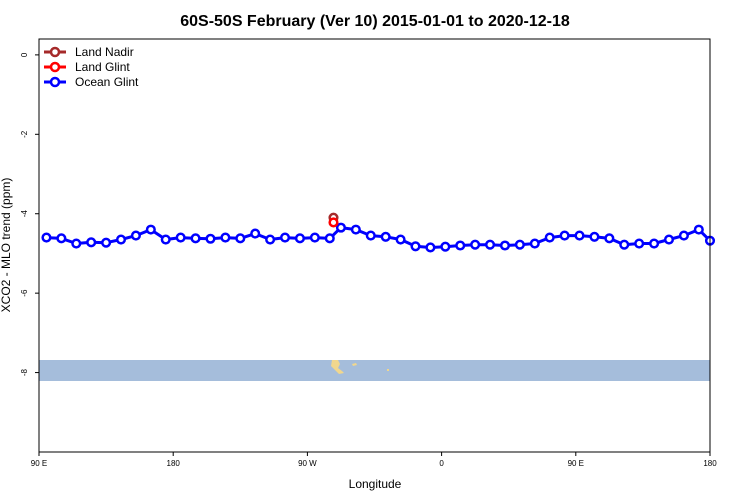 The height and width of the screenshot is (500, 750). I want to click on legend-item-land-glint: Land Glint, so click(87, 67).